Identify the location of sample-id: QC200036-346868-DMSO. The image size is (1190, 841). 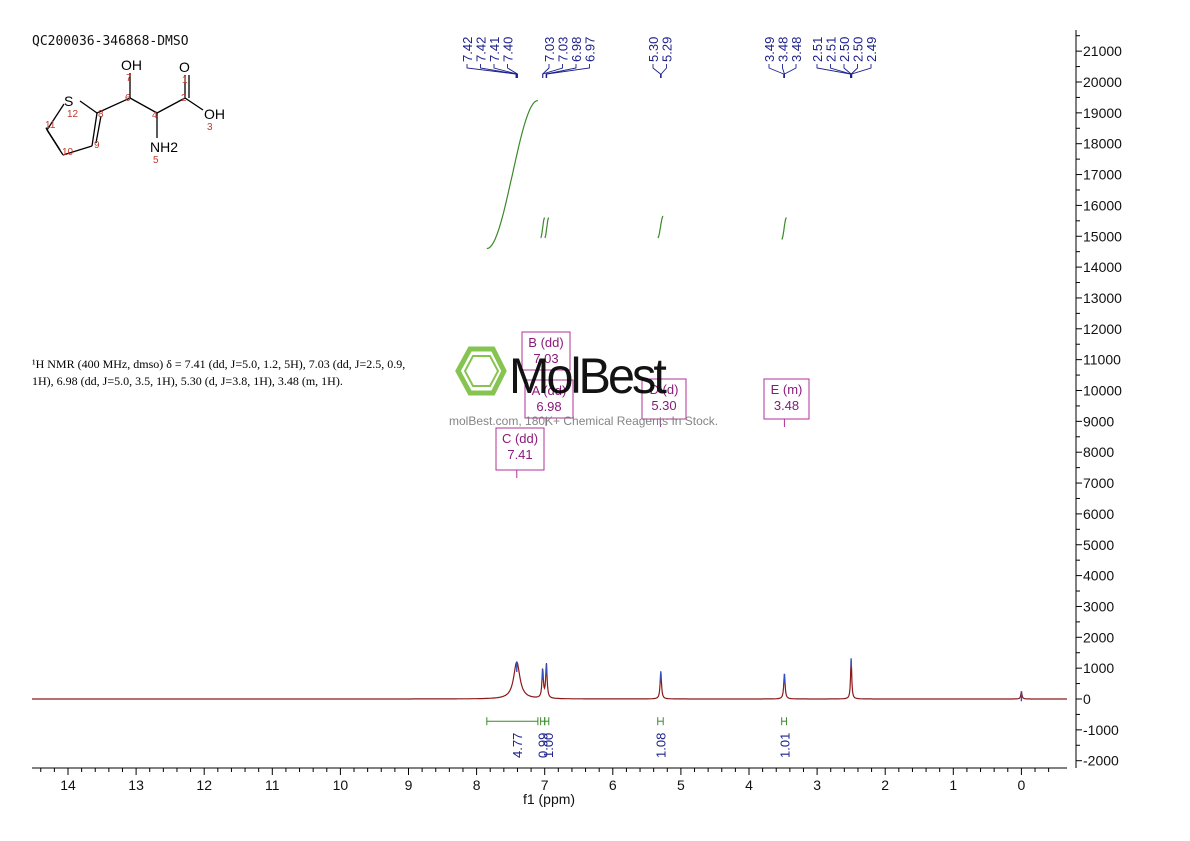
(110, 41).